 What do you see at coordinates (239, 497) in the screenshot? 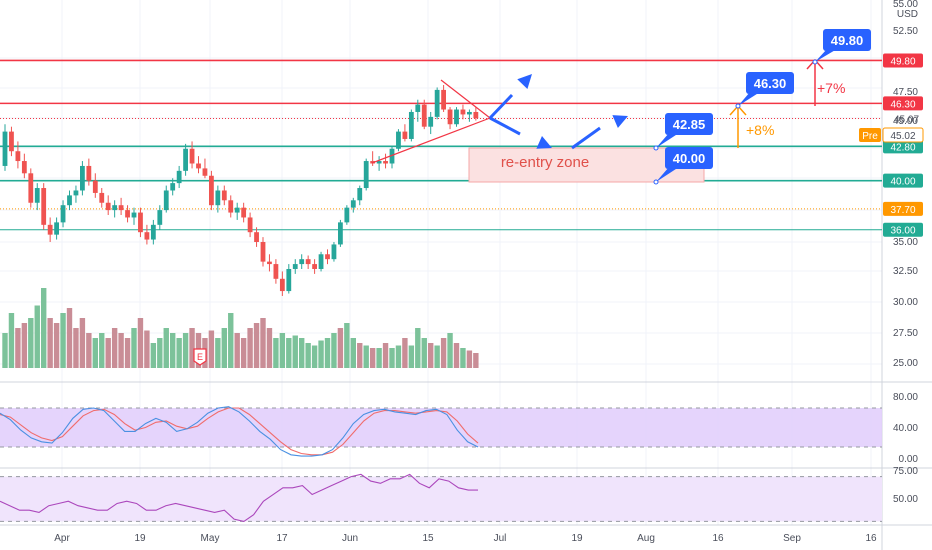
I see `rsi-line` at bounding box center [239, 497].